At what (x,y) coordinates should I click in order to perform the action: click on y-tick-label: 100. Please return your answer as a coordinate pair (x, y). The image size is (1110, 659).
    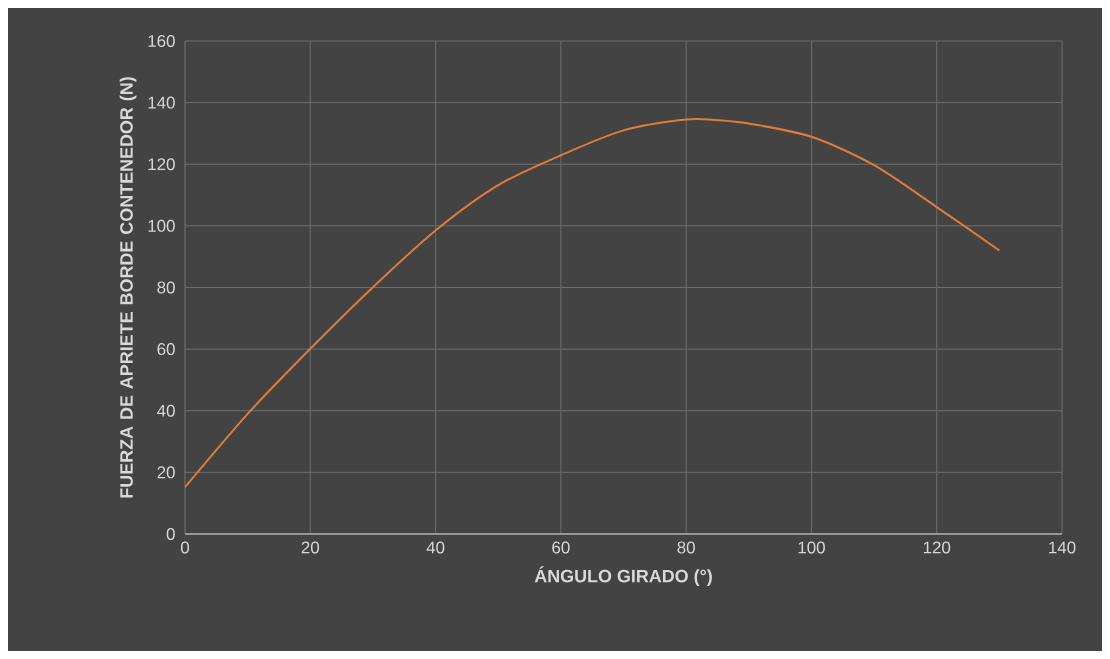
    Looking at the image, I should click on (161, 225).